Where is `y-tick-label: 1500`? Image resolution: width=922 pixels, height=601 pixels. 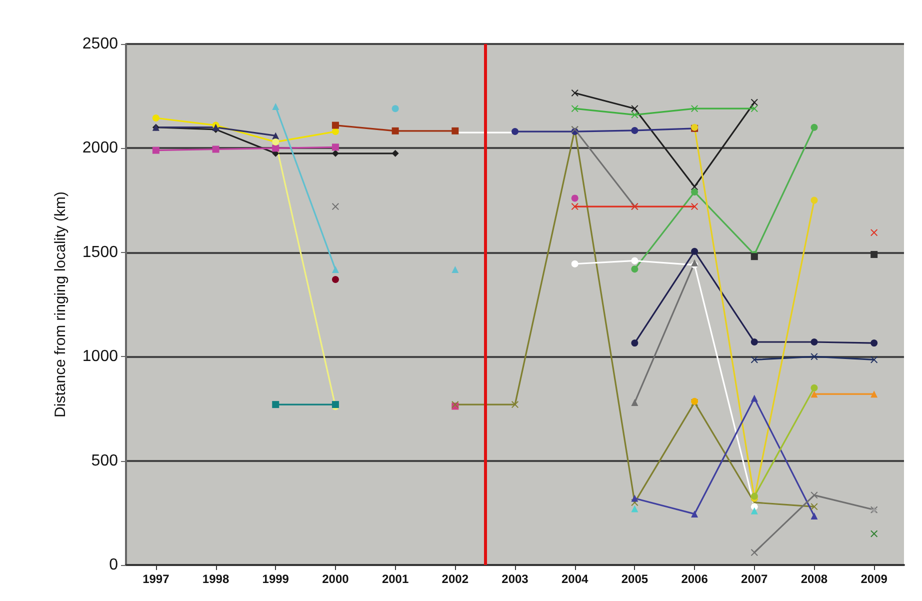 y-tick-label: 1500 is located at coordinates (100, 252).